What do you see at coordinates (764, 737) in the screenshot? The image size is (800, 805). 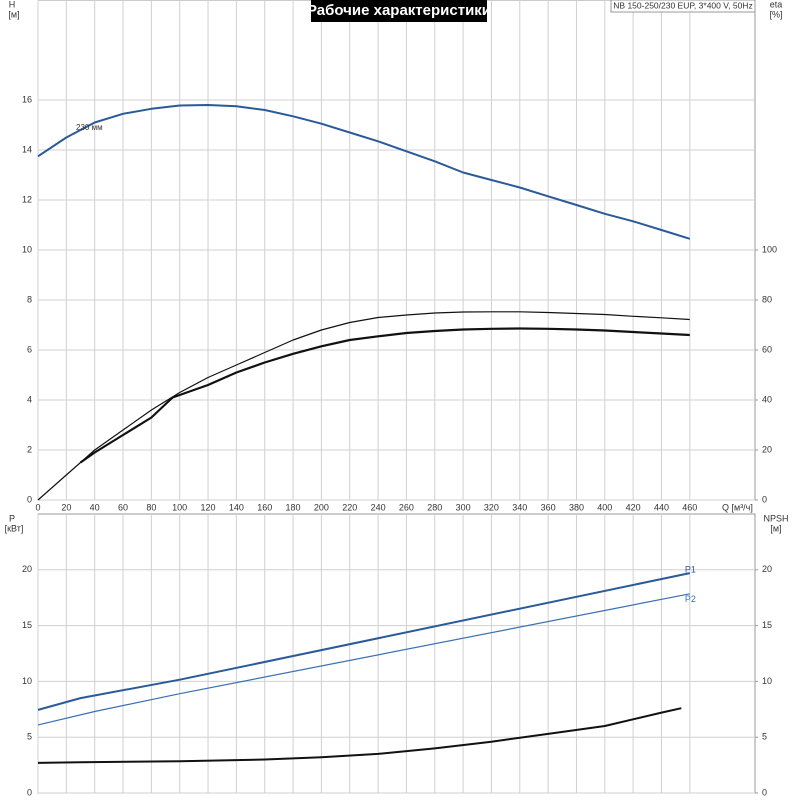 I see `y2-tick-label: 5` at bounding box center [764, 737].